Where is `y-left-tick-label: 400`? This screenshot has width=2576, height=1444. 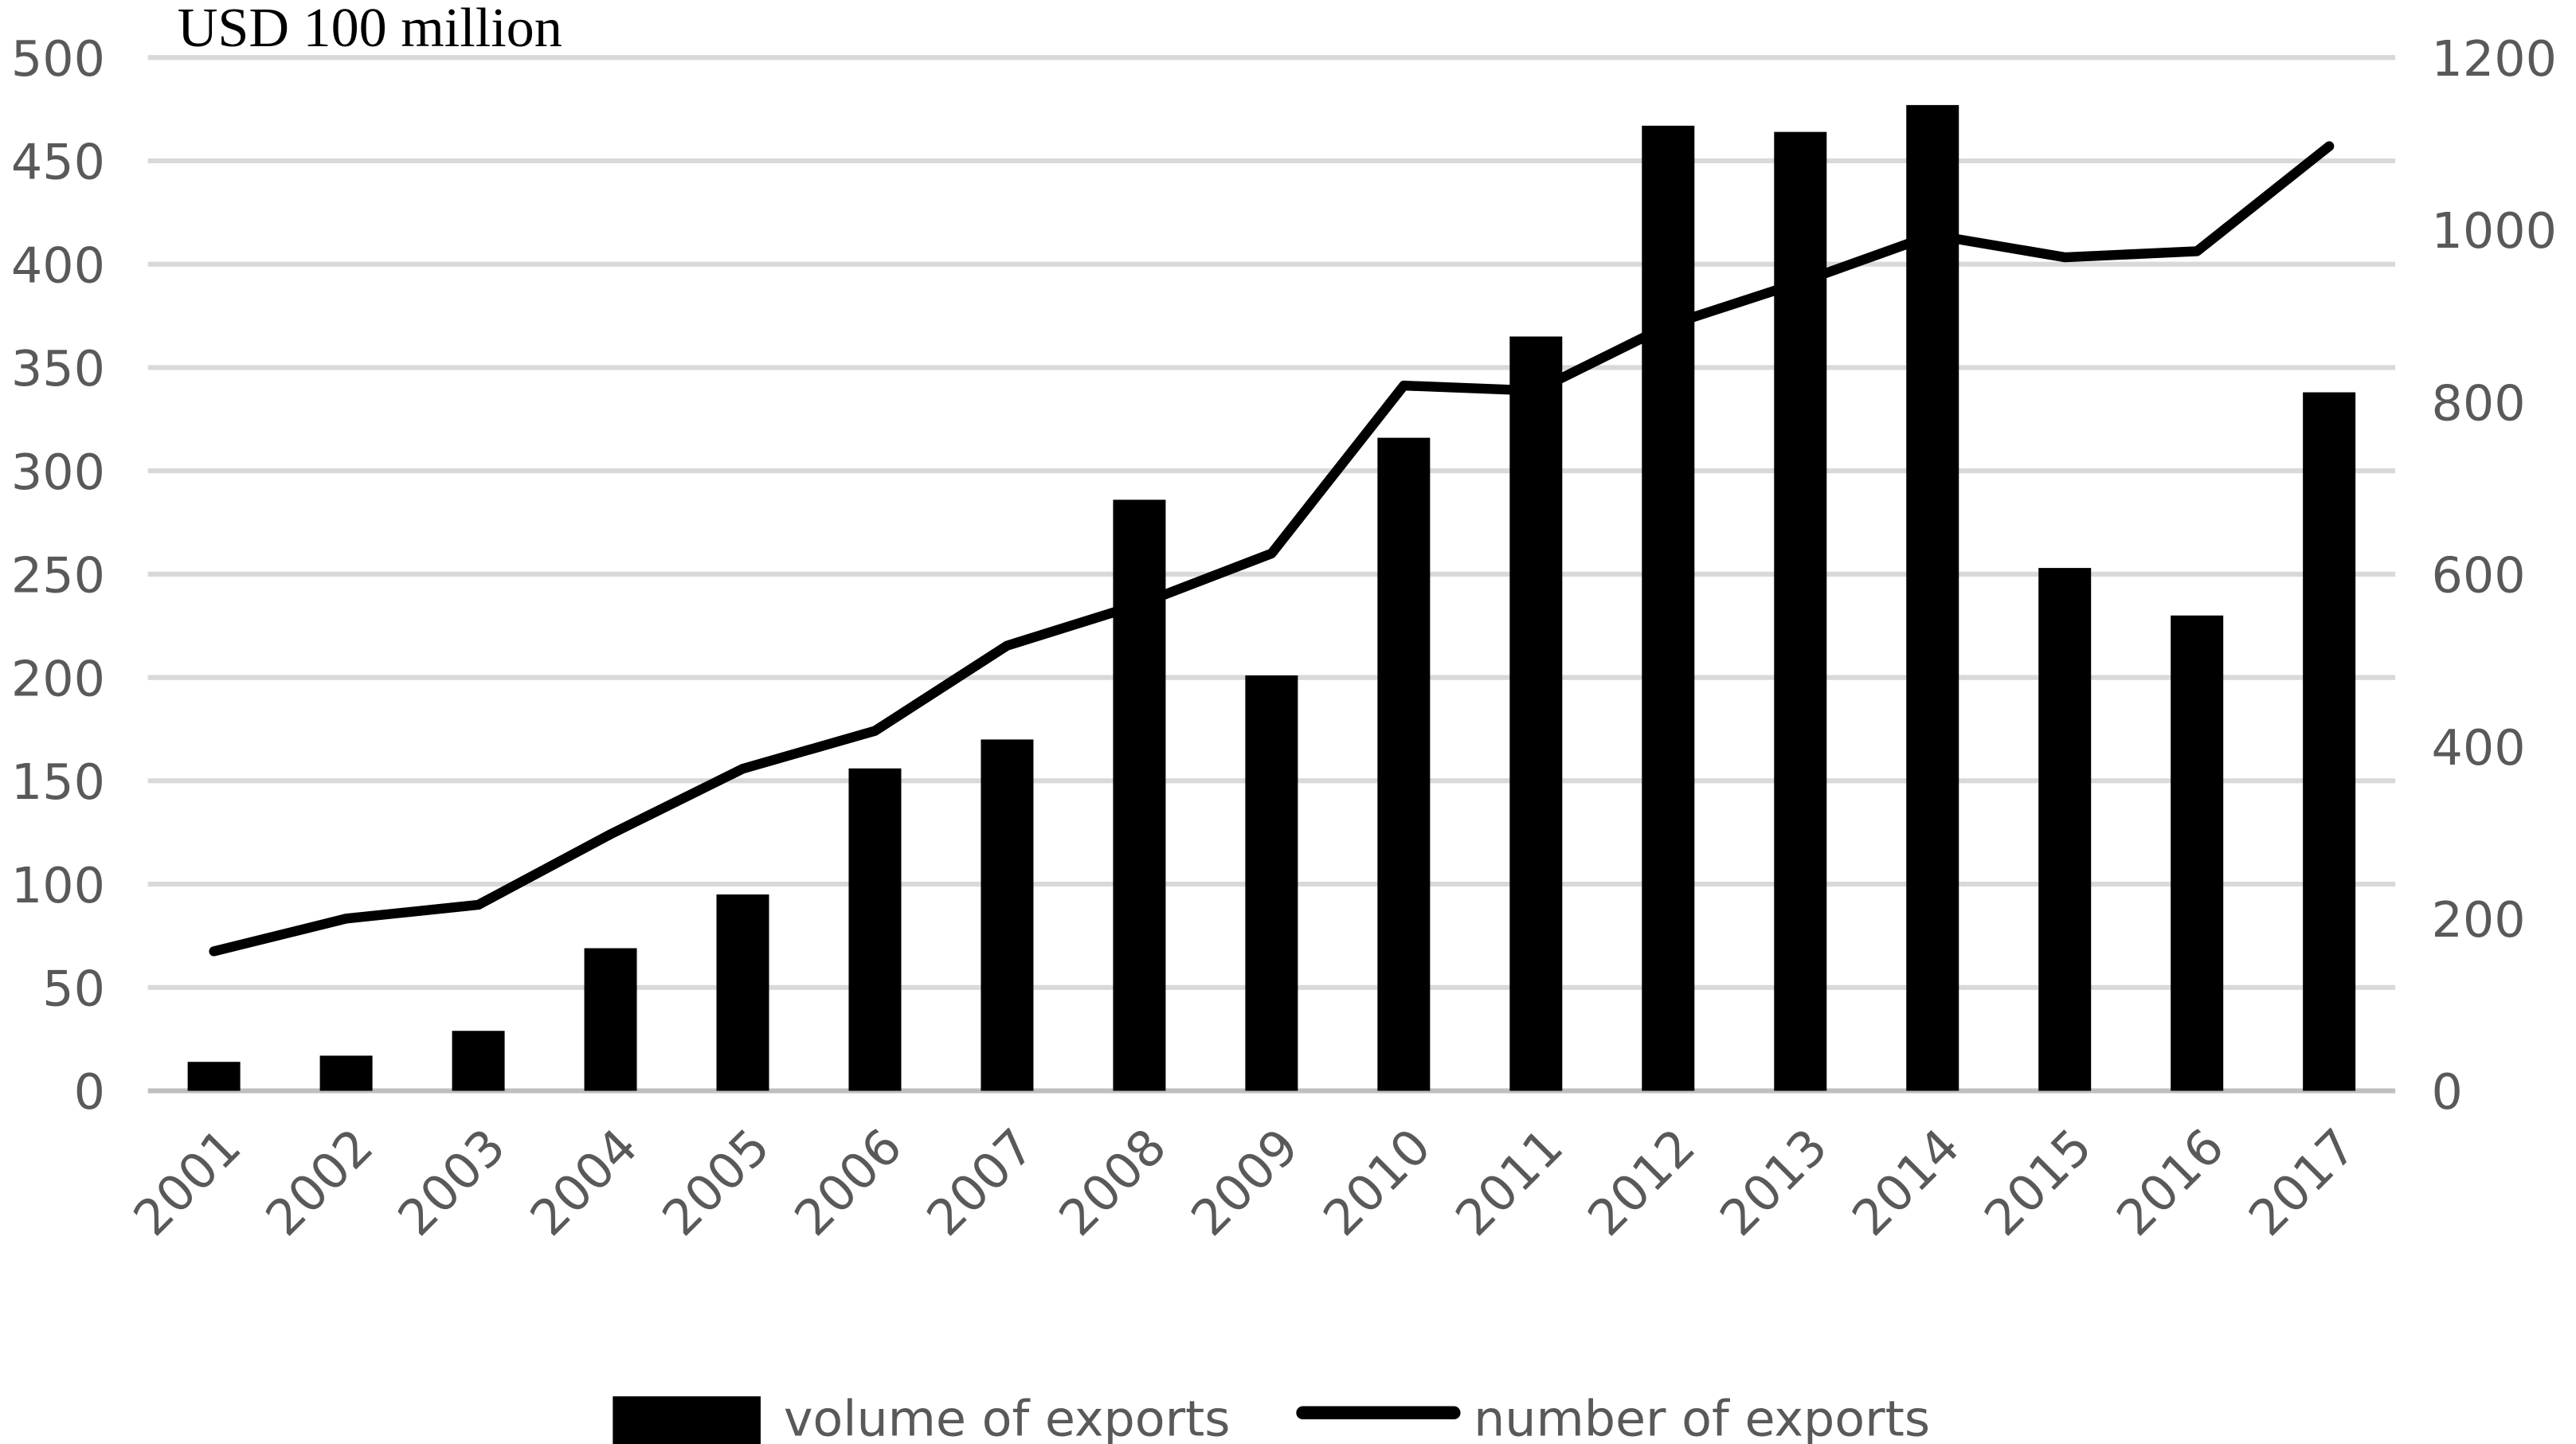
y-left-tick-label: 400 is located at coordinates (58, 265).